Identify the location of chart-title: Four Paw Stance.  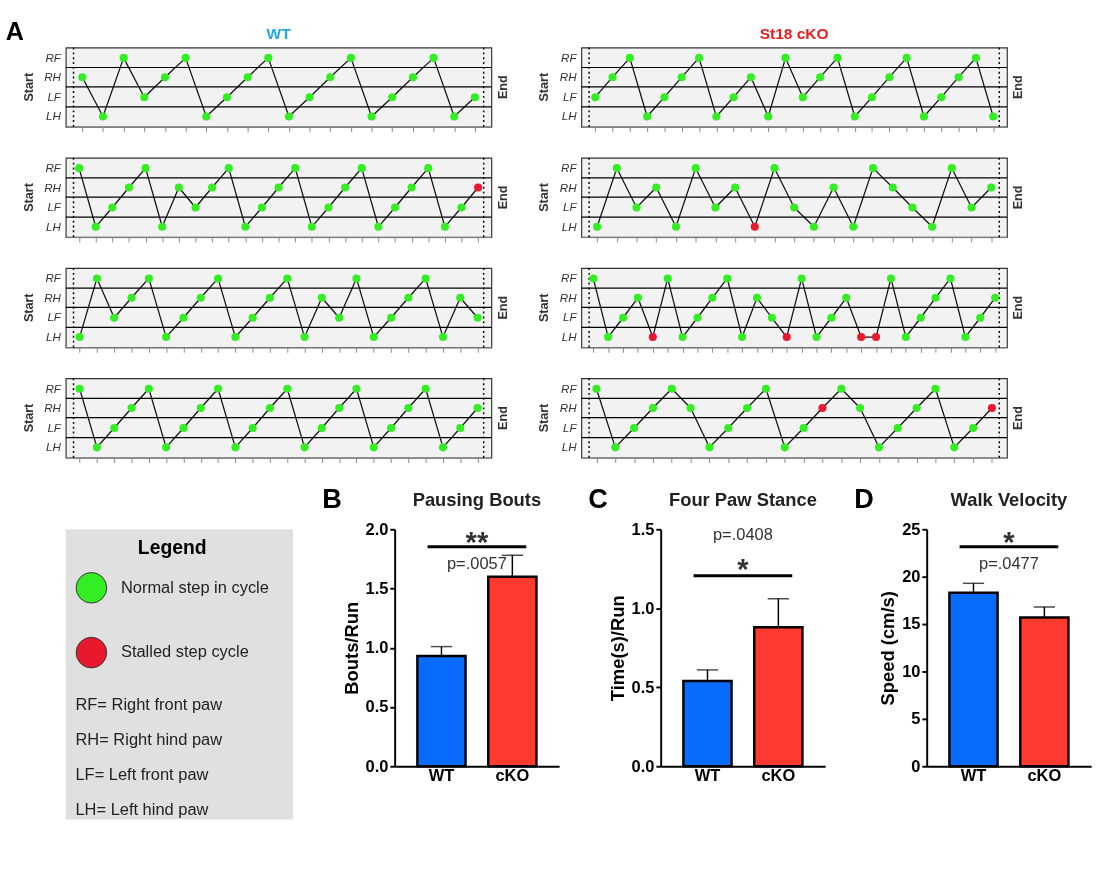
(742, 500).